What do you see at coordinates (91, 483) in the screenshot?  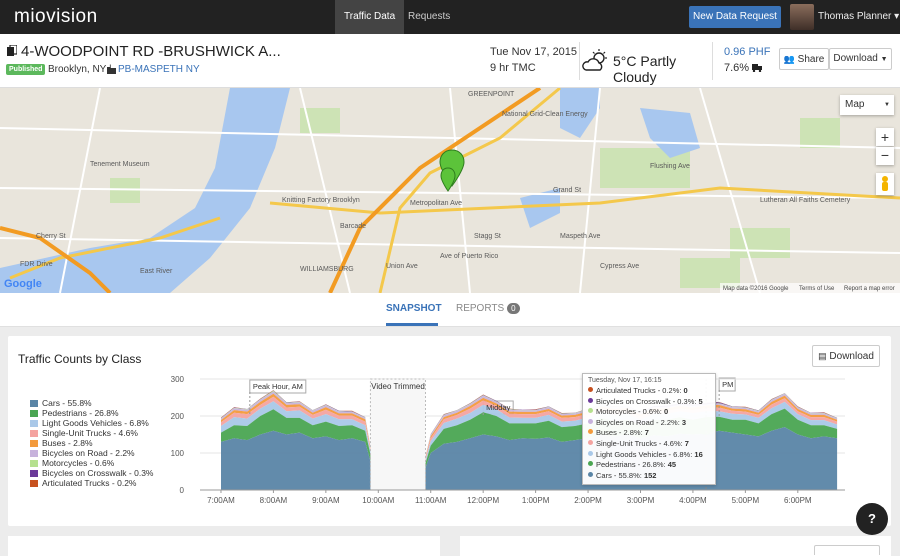 I see `legend-item: Articulated Trucks - 0.2%` at bounding box center [91, 483].